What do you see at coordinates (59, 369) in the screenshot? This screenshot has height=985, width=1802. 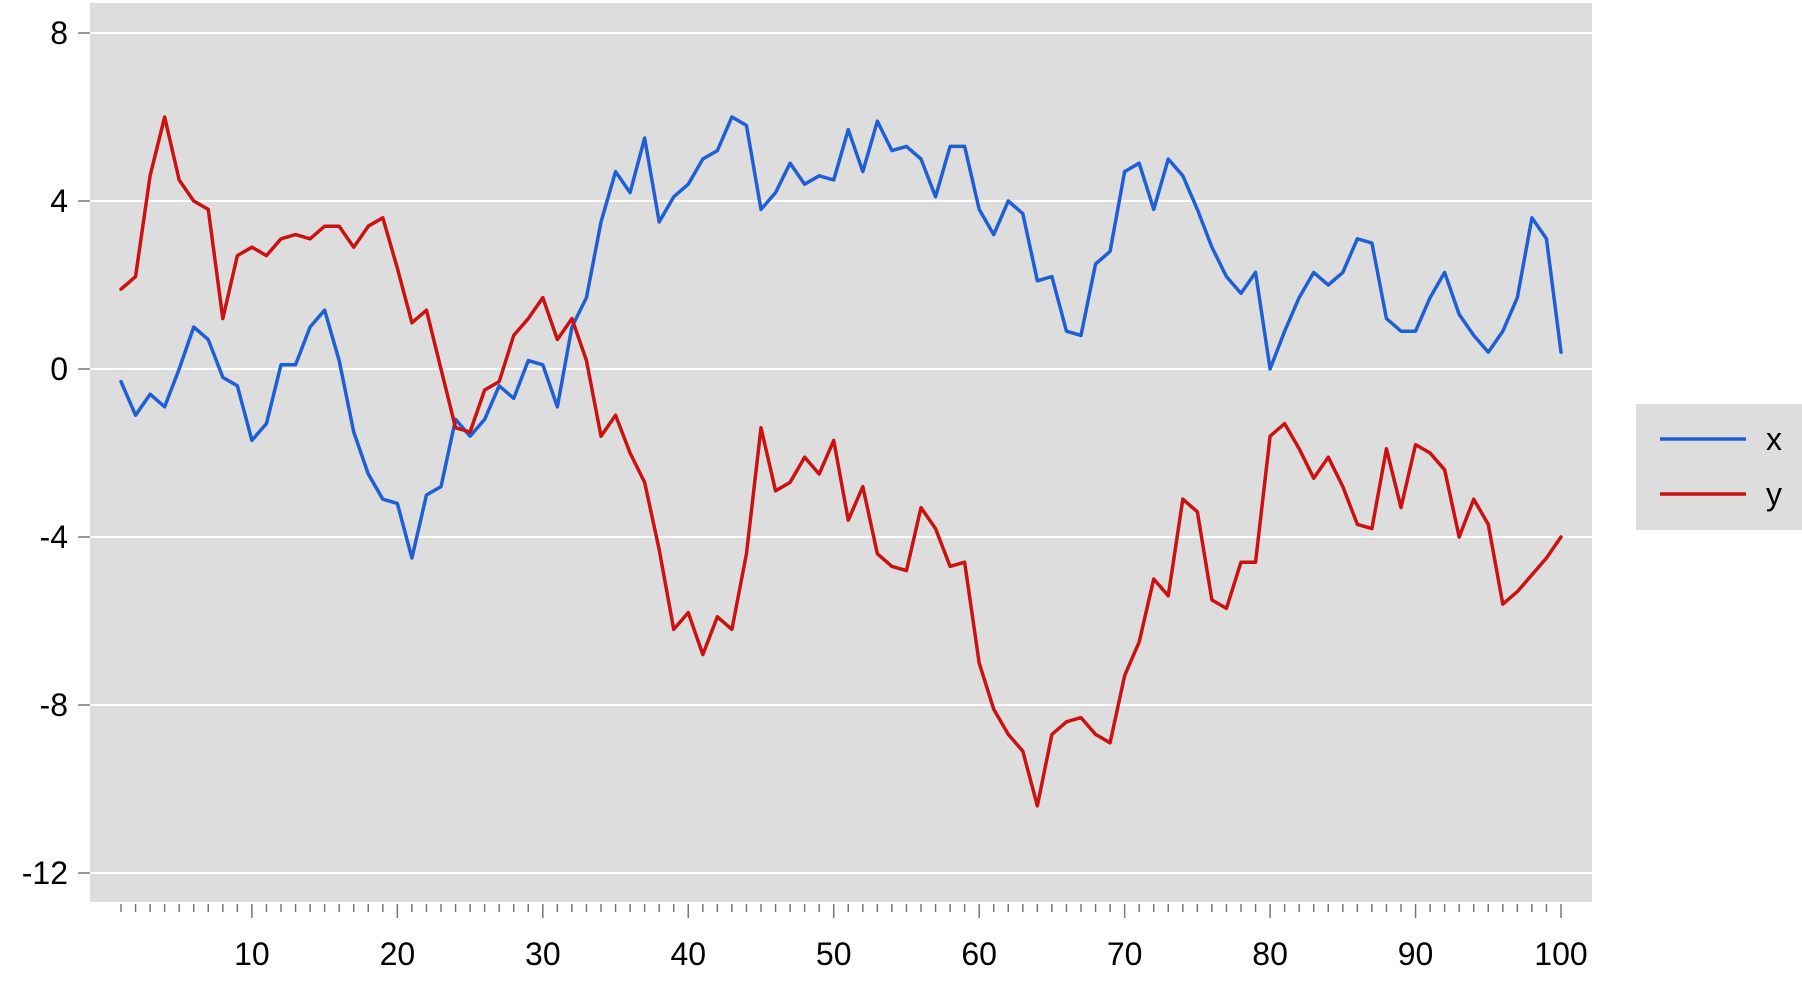 I see `y-tick-label-2: 0` at bounding box center [59, 369].